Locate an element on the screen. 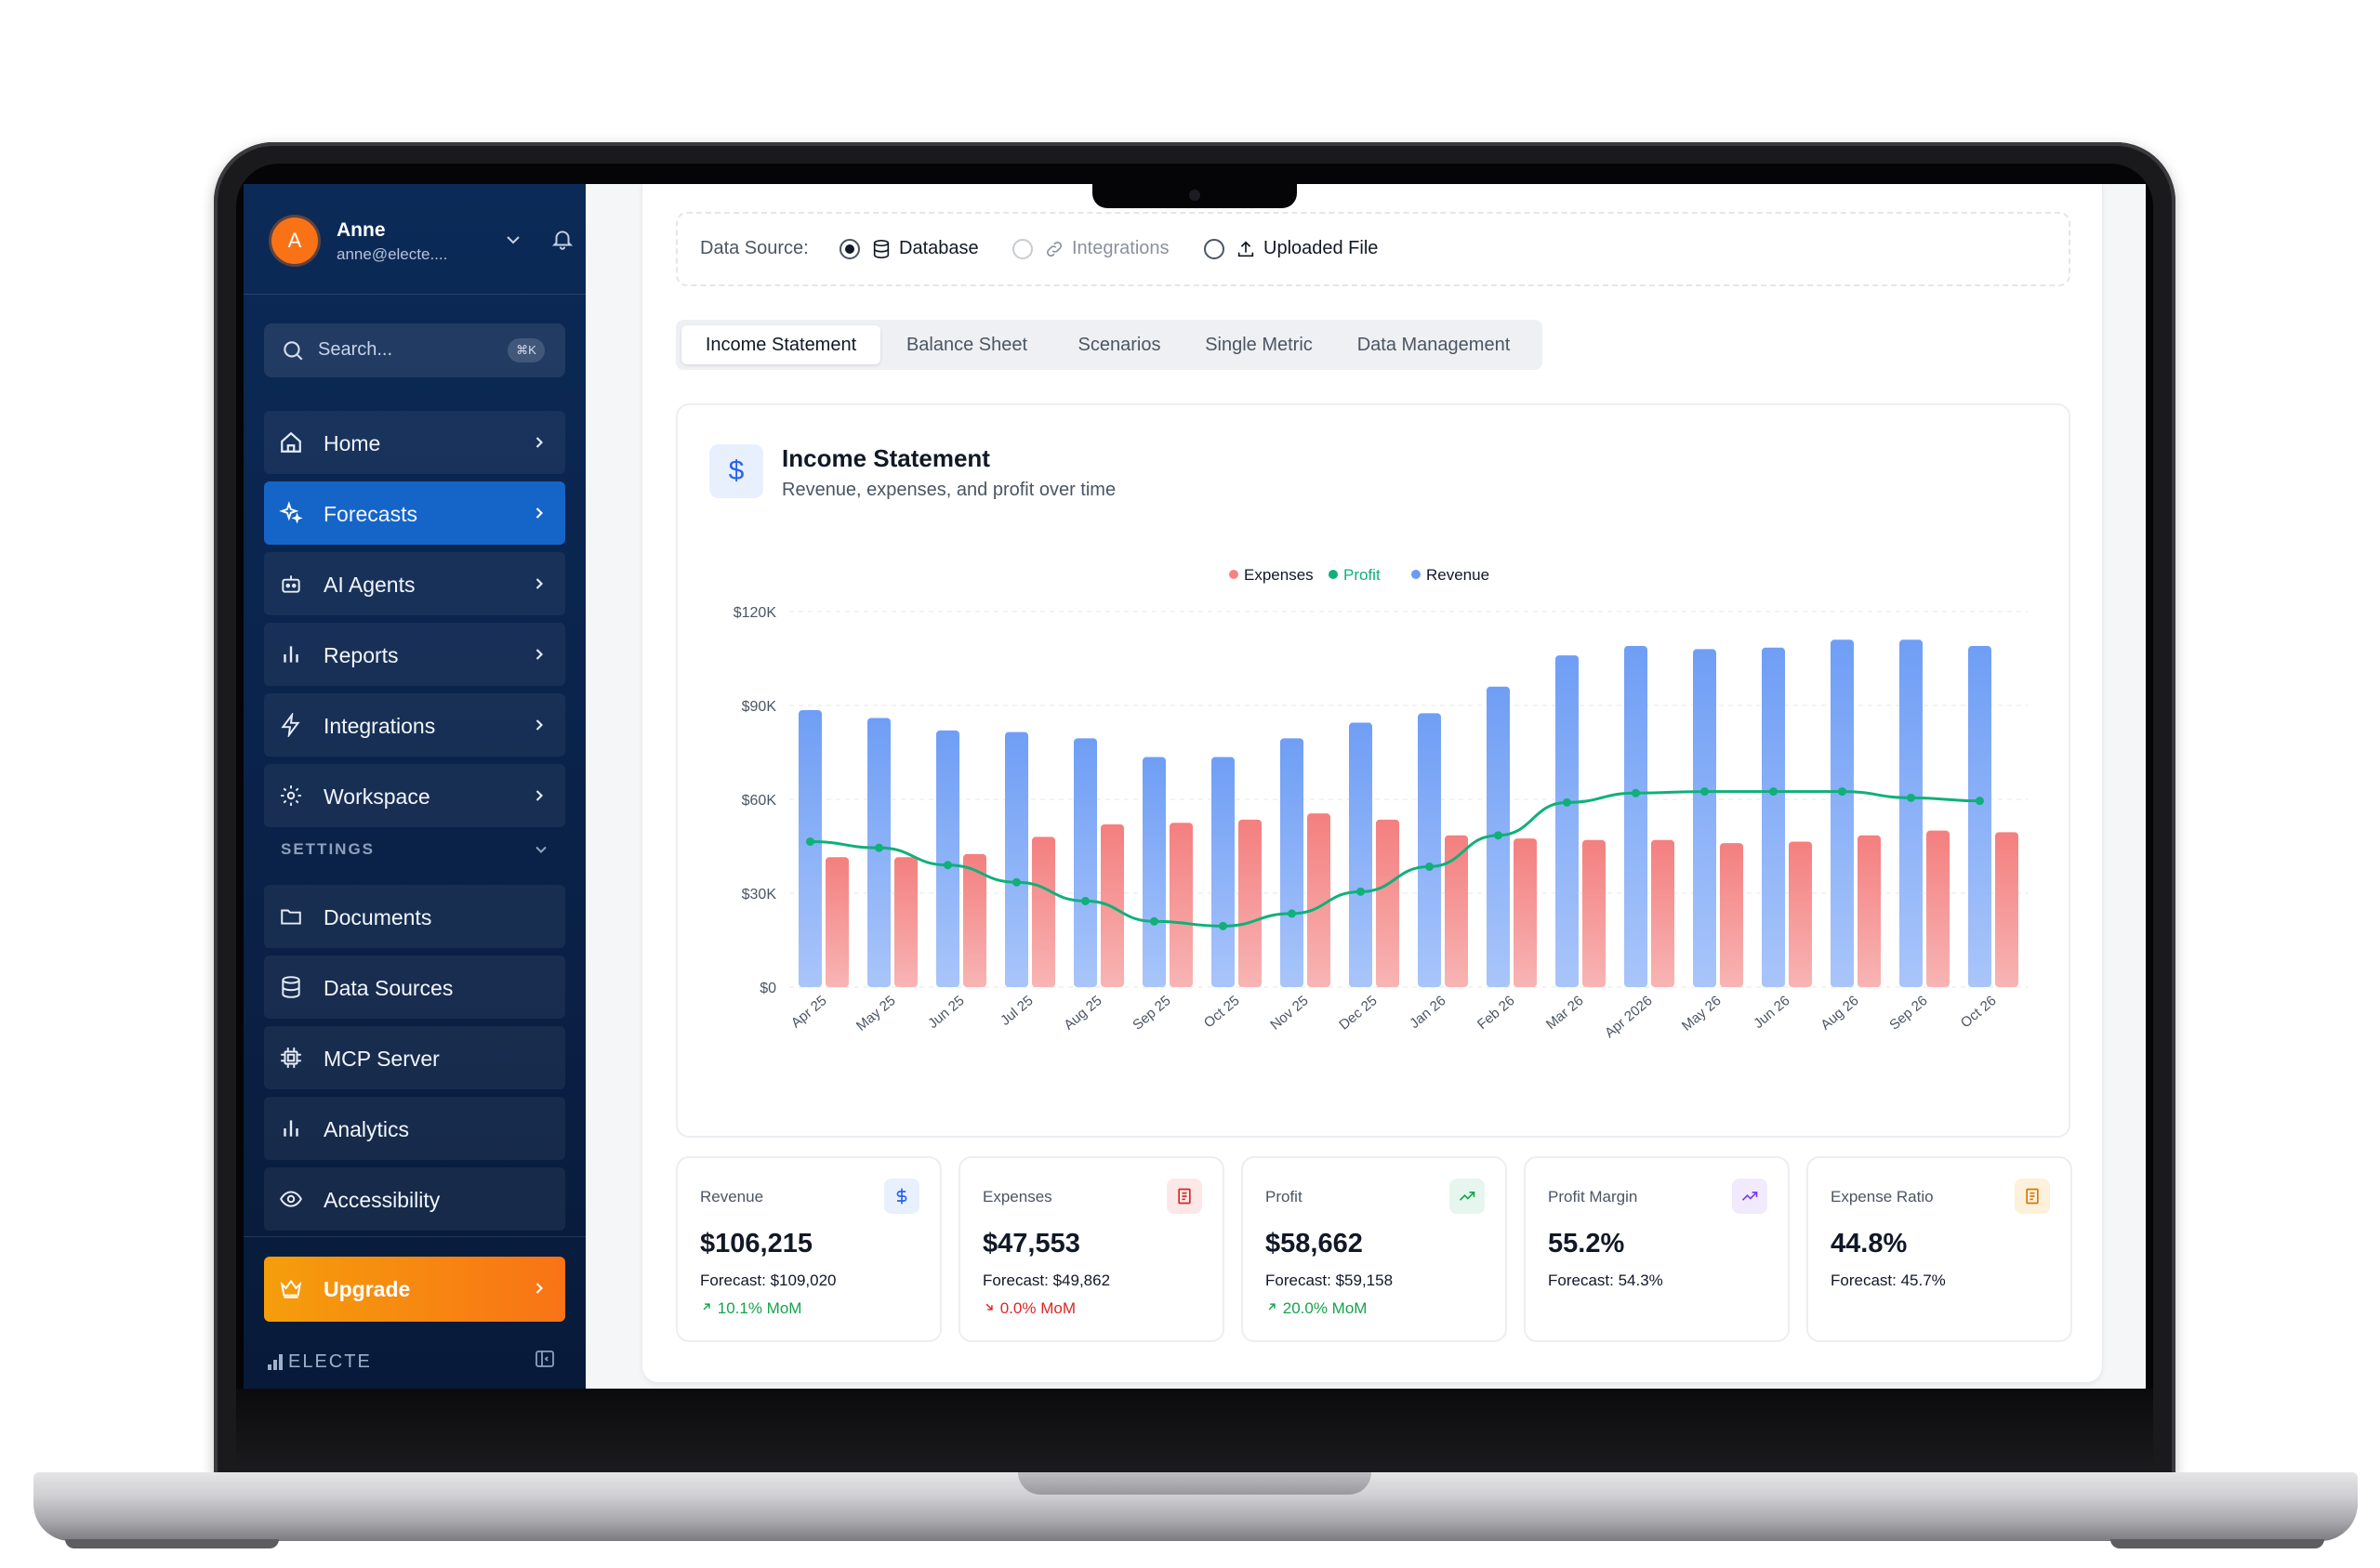 This screenshot has height=1568, width=2380. sidebar-item-analytics: Analytics is located at coordinates (414, 1129).